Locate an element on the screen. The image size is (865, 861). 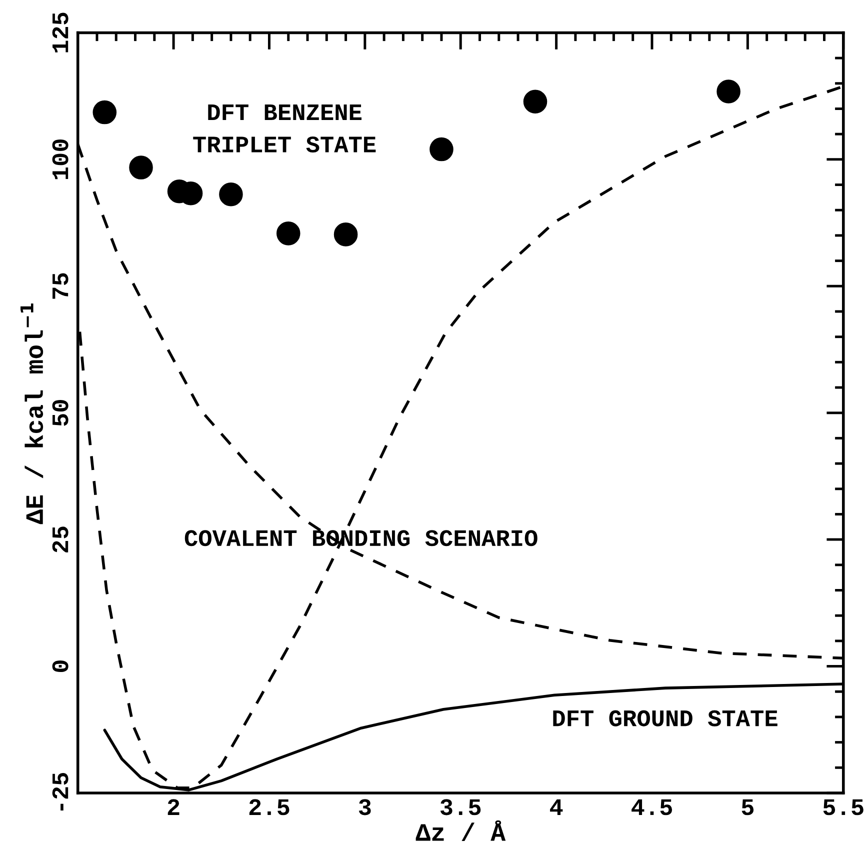
x-tick-label: 3.5 is located at coordinates (460, 807).